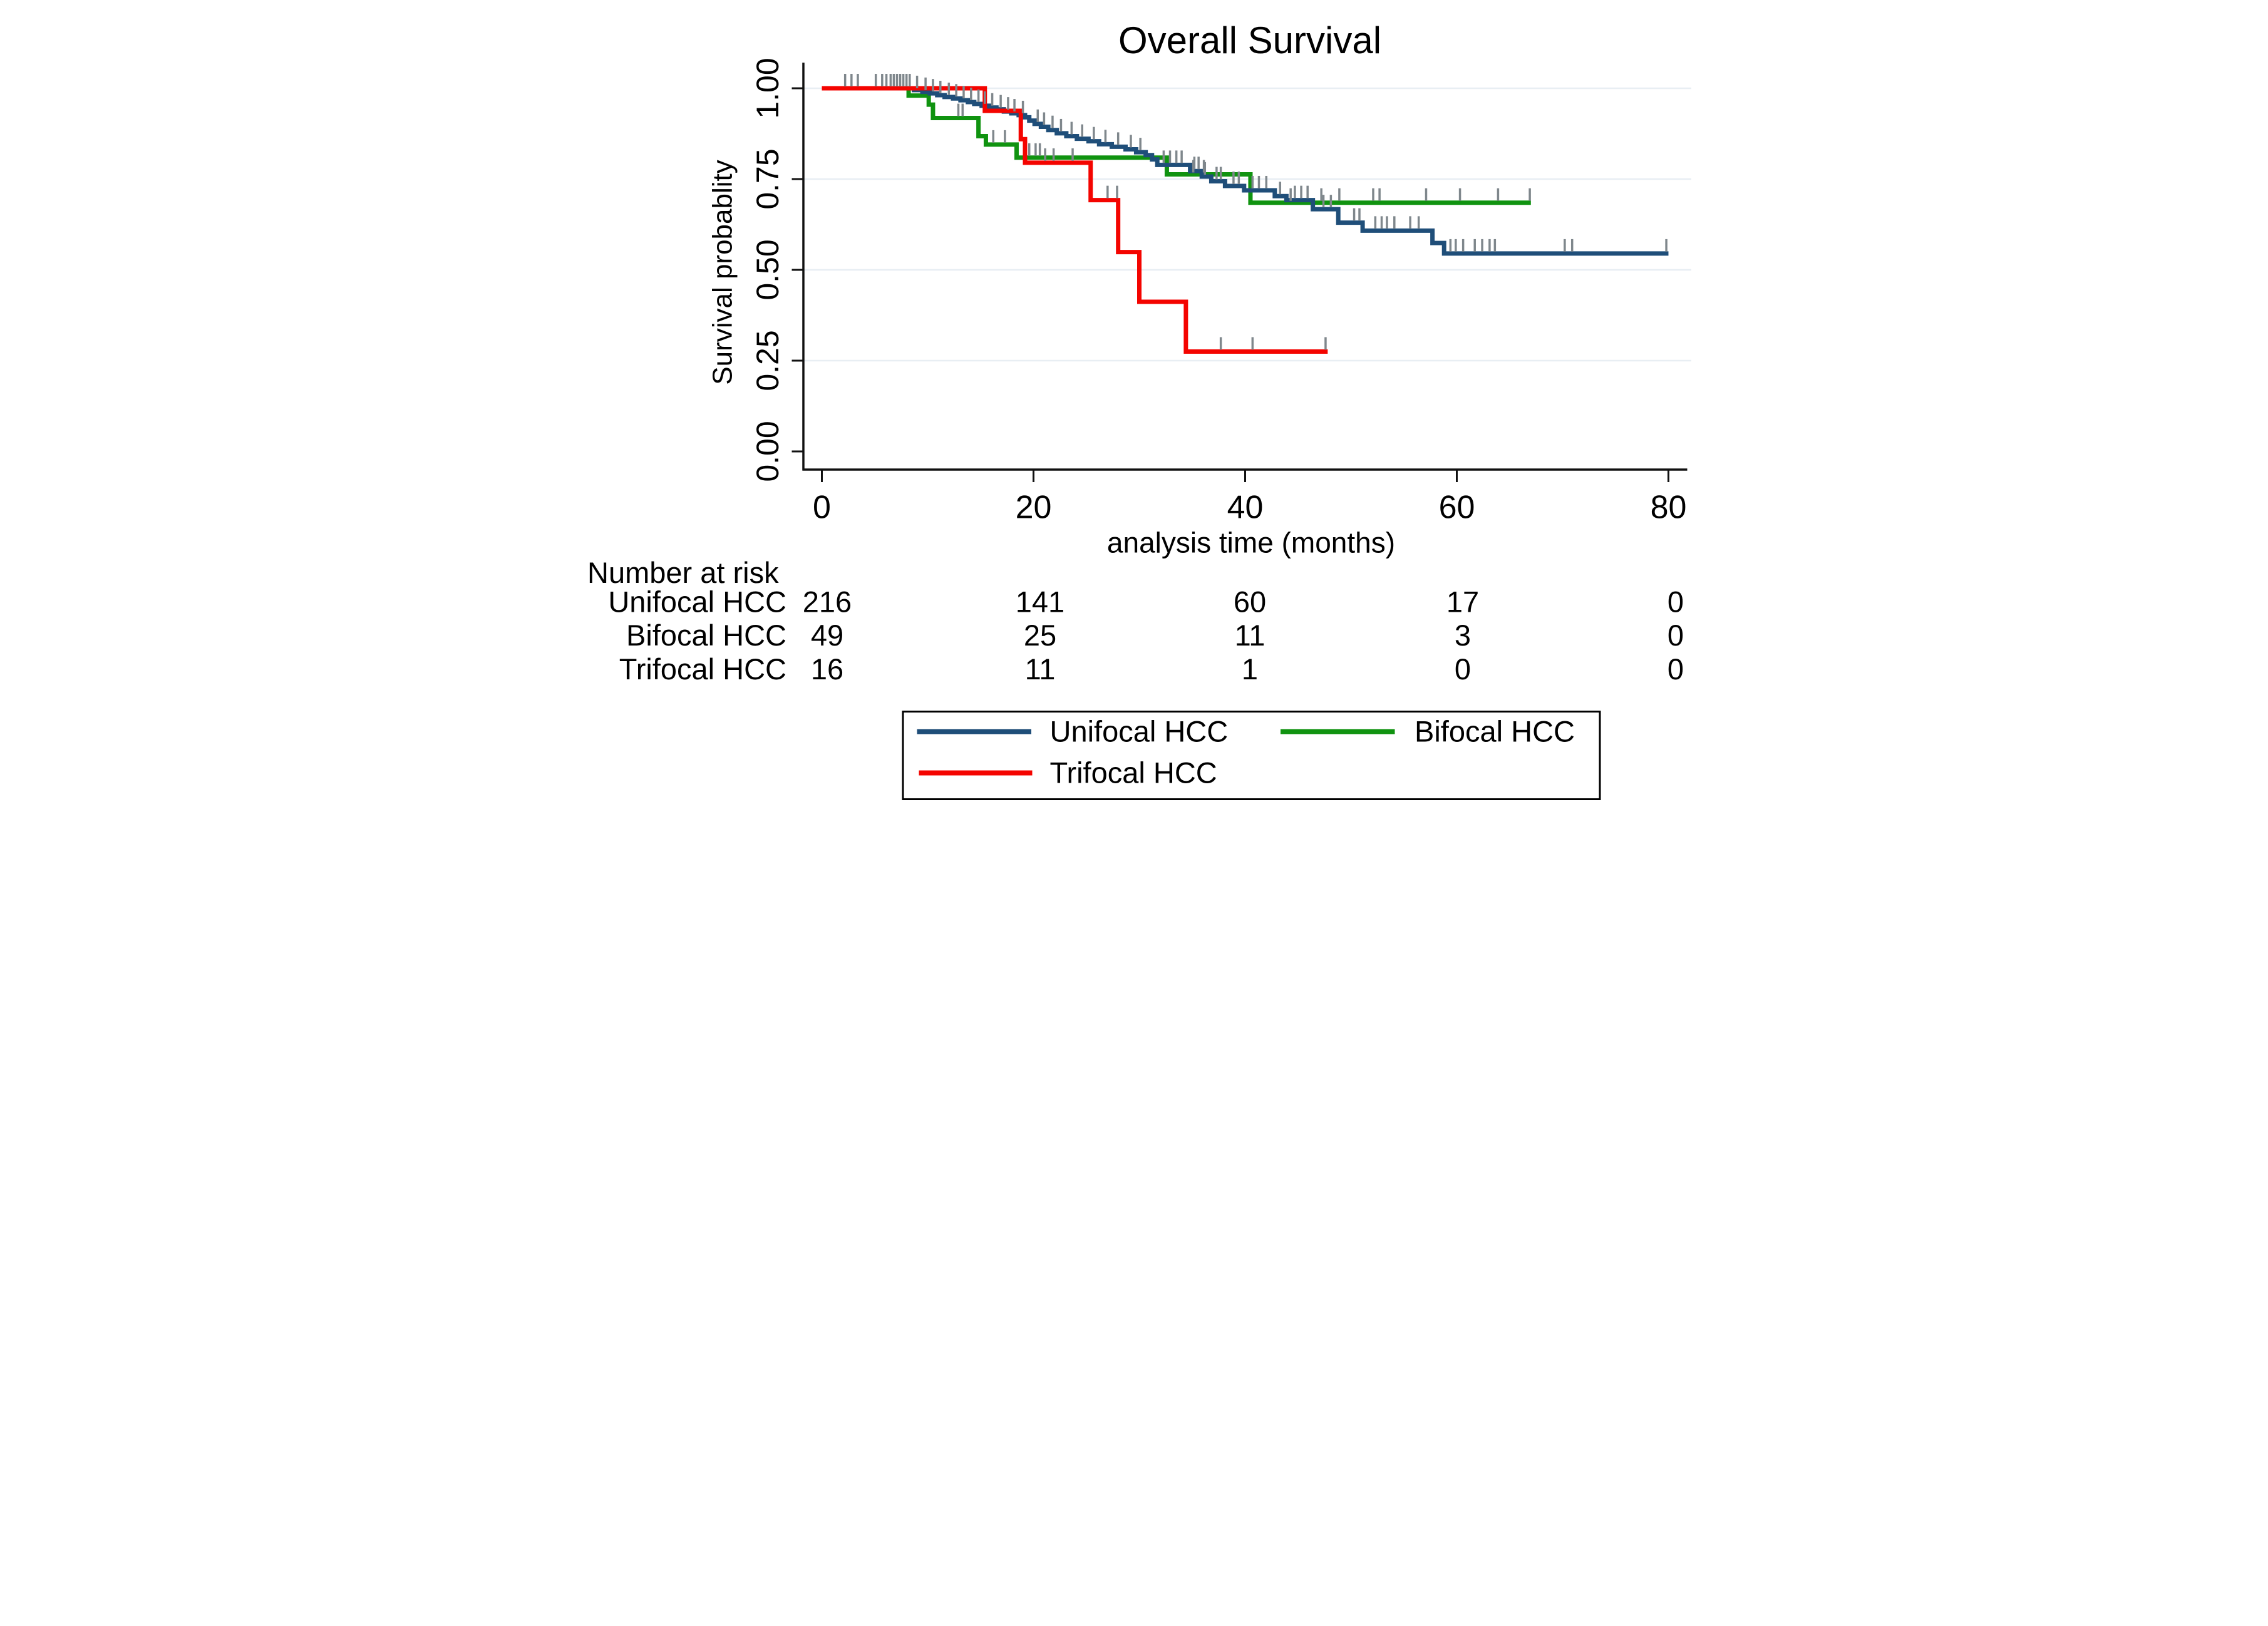  What do you see at coordinates (1176, 145) in the screenshot?
I see `curve-bifocal-hcc` at bounding box center [1176, 145].